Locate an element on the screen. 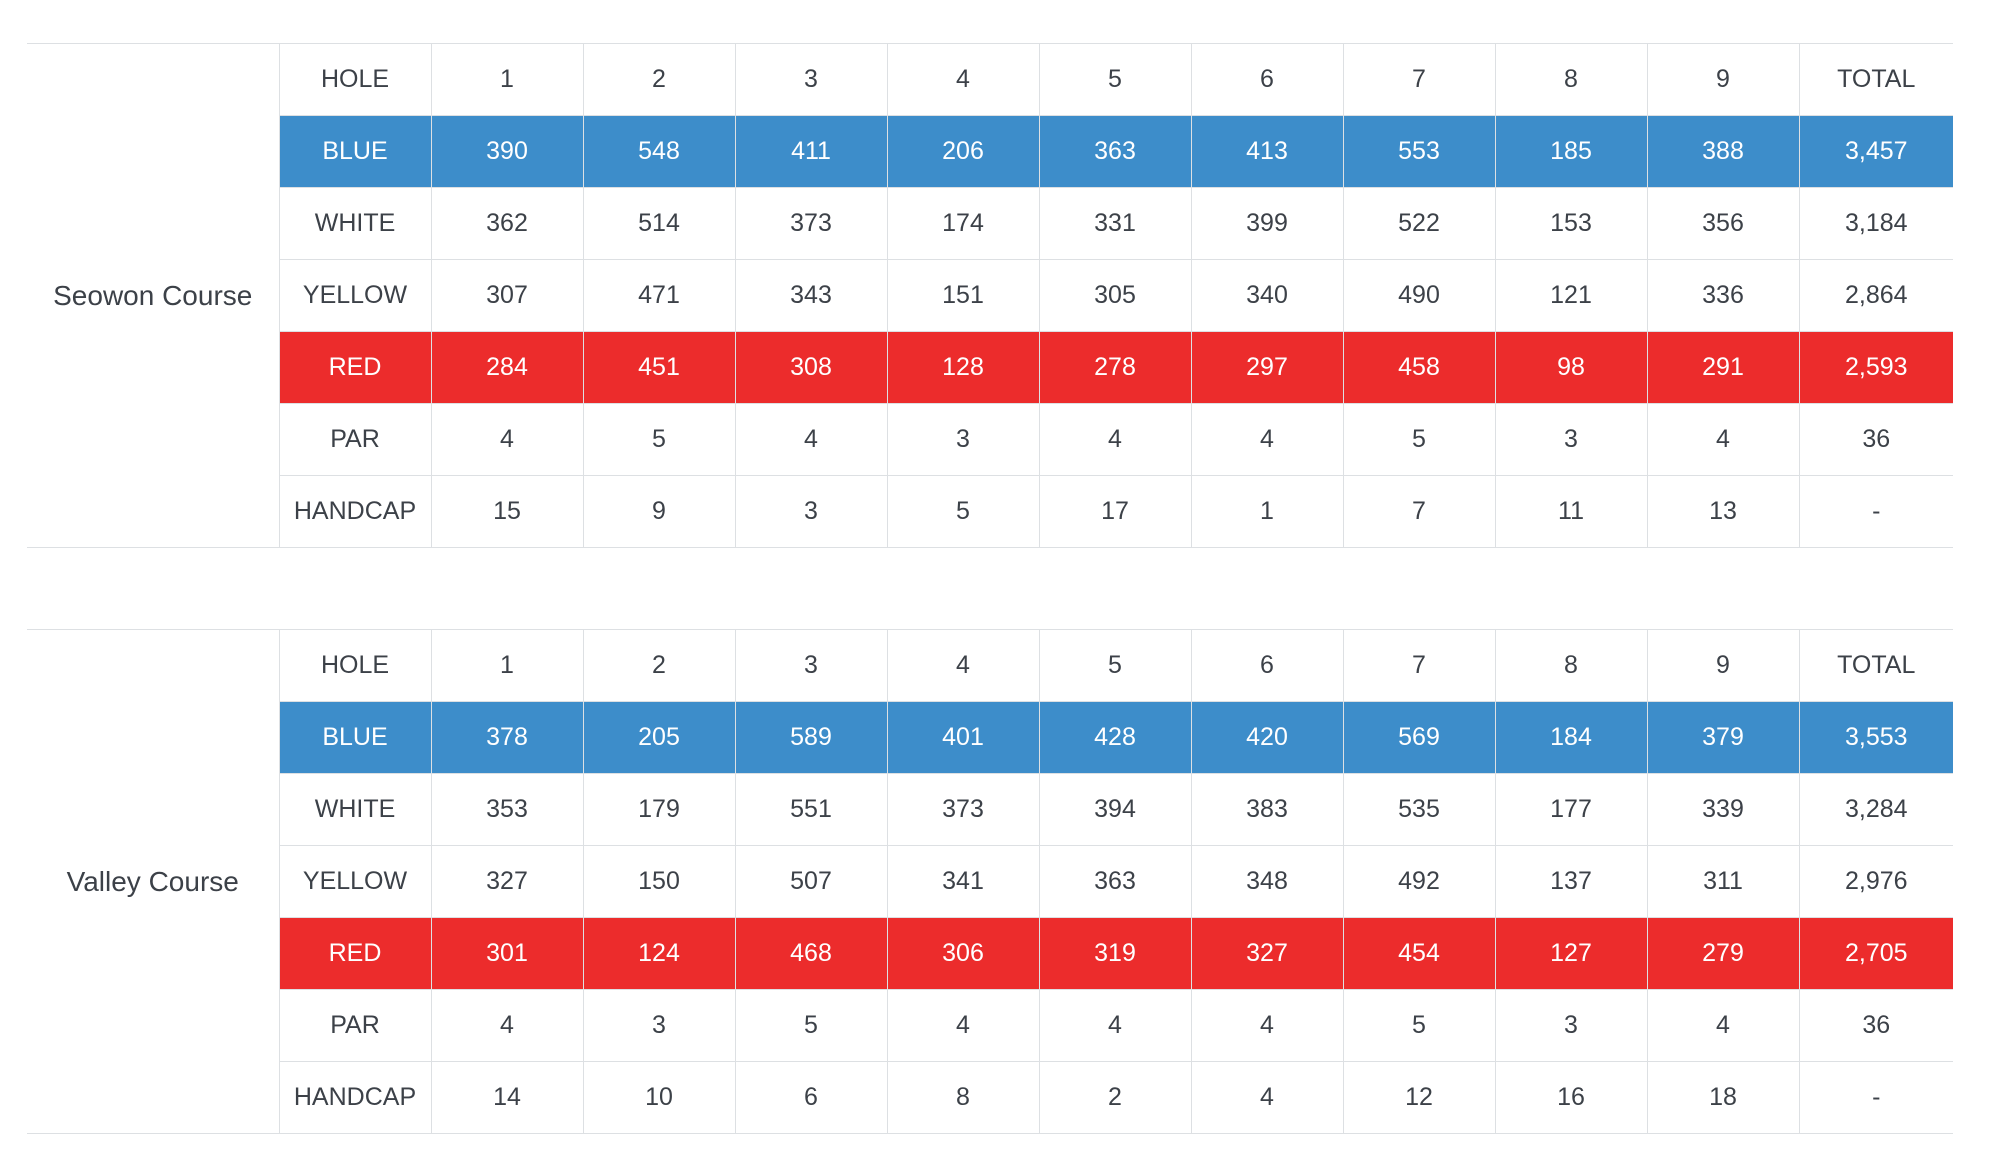 Image resolution: width=2006 pixels, height=1168 pixels. value-cell: 279 is located at coordinates (1723, 953).